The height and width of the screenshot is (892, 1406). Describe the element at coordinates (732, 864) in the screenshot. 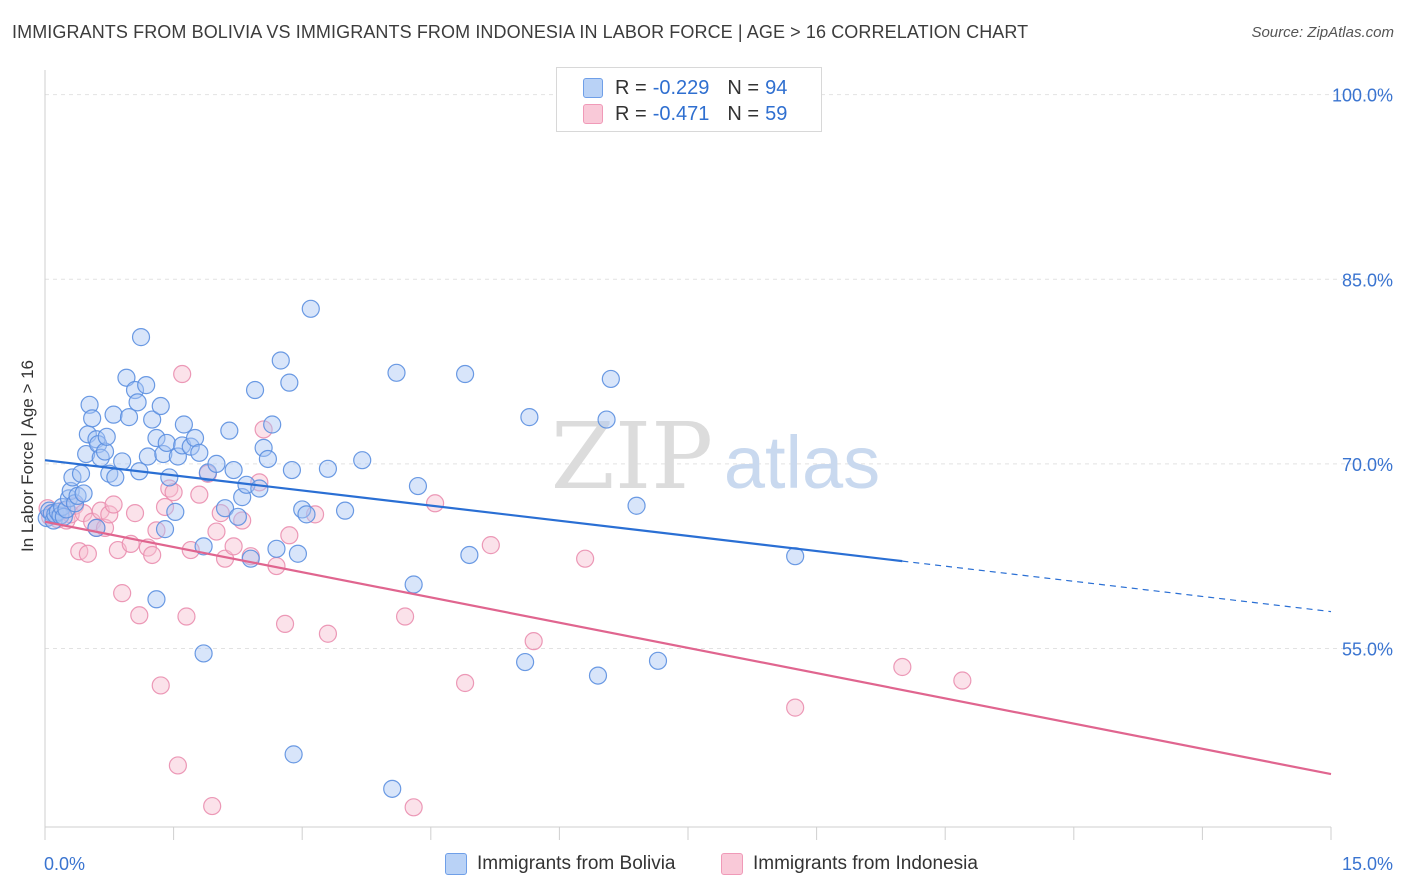

I see `bottom-legend-swatch-indonesia` at that location.